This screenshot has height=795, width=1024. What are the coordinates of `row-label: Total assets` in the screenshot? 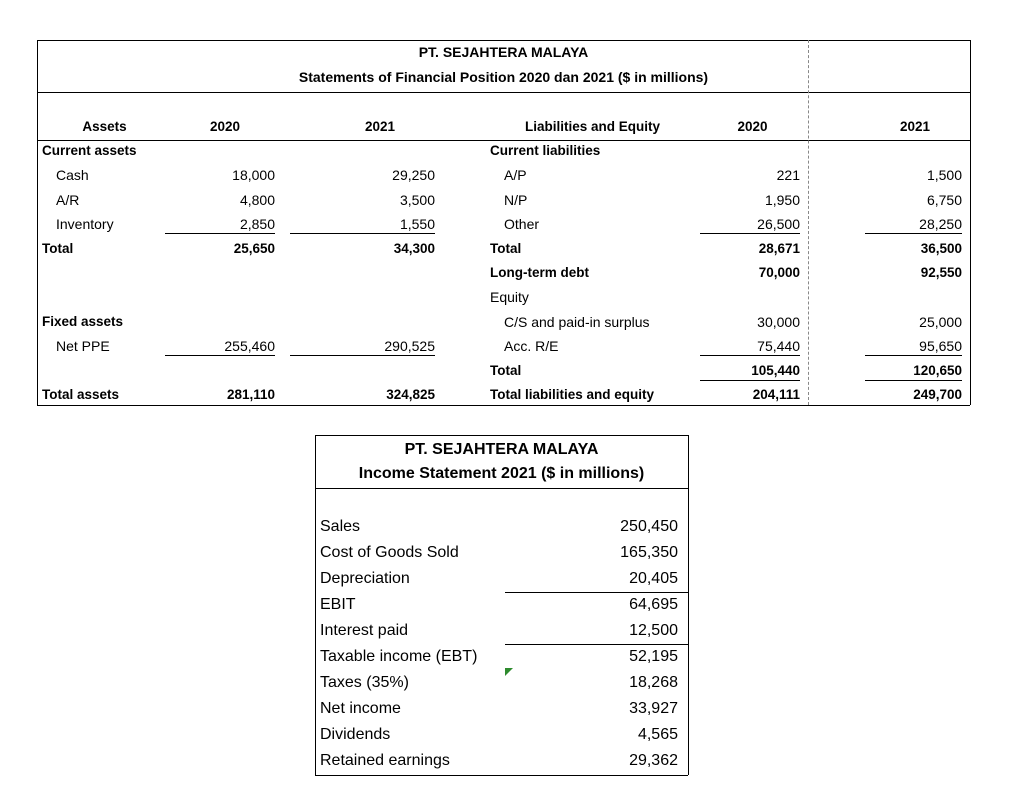 It's located at (81, 394).